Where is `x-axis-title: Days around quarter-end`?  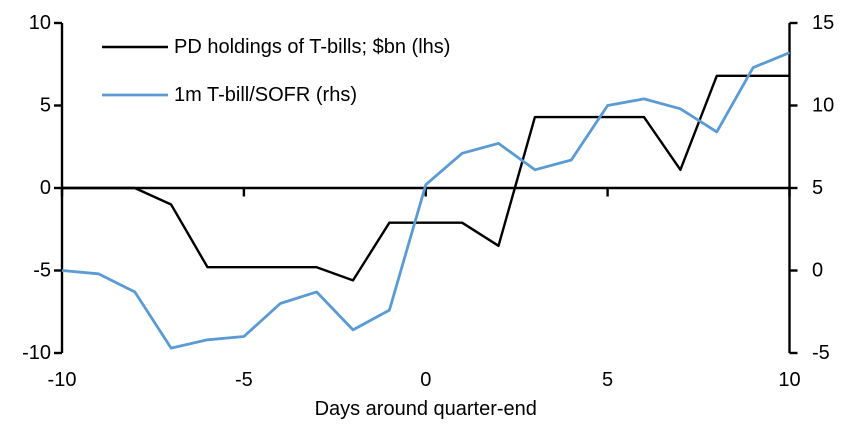
x-axis-title: Days around quarter-end is located at coordinates (426, 409).